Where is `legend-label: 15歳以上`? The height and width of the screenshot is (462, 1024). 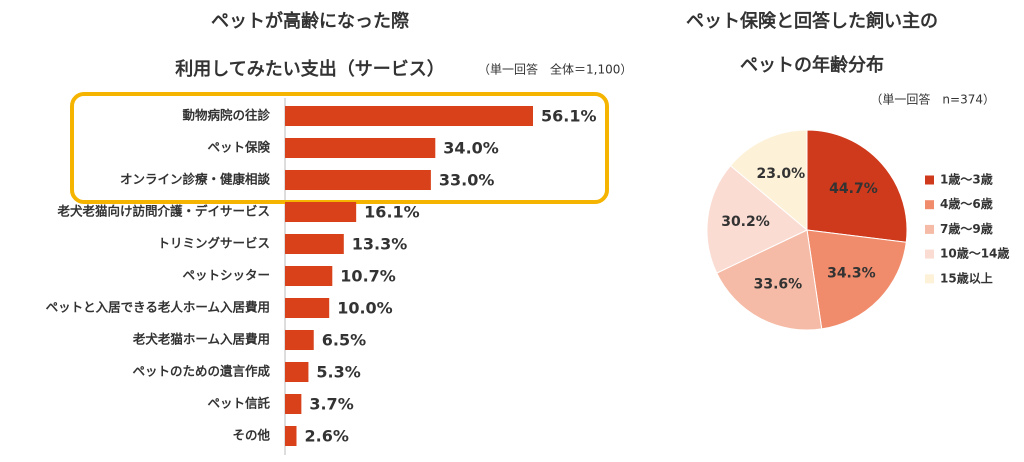 legend-label: 15歳以上 is located at coordinates (966, 277).